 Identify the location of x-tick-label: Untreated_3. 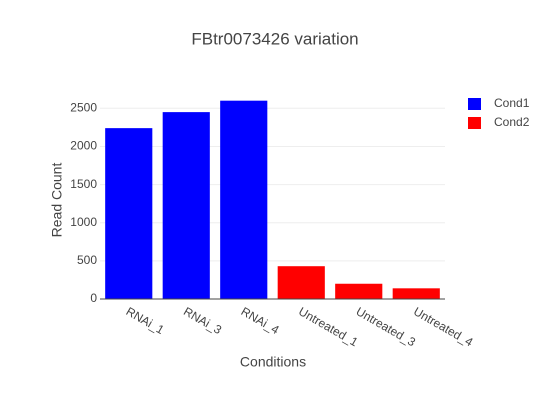
(386, 326).